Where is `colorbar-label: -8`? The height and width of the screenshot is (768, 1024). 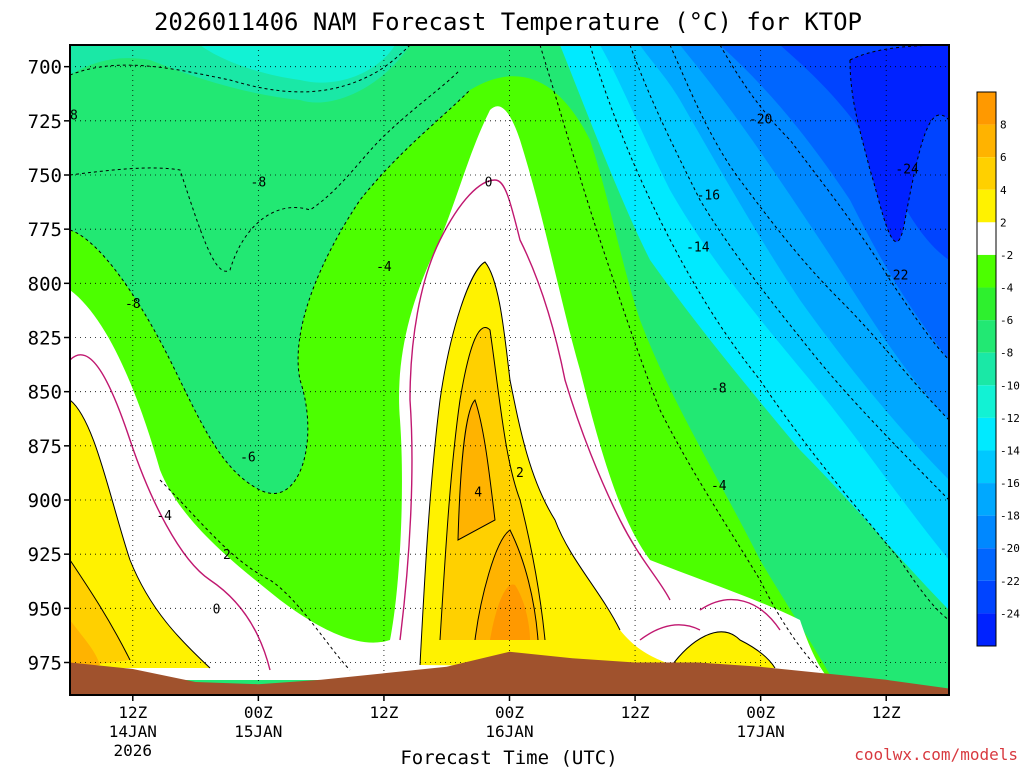
colorbar-label: -8 is located at coordinates (1006, 353).